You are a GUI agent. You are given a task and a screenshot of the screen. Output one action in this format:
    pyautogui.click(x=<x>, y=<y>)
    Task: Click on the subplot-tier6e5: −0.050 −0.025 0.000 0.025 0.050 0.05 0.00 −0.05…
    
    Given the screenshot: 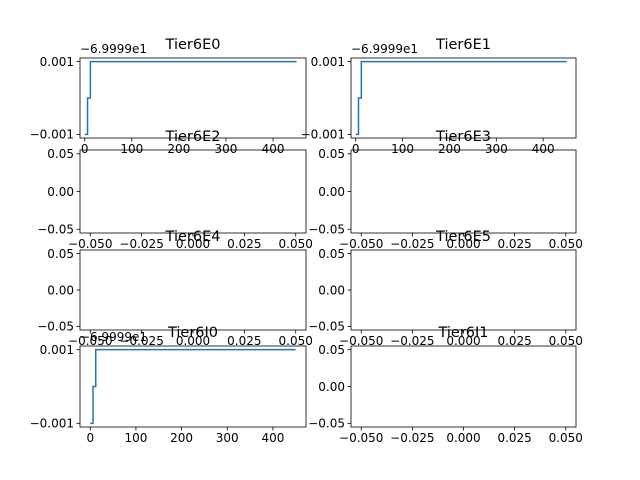 What is the action you would take?
    pyautogui.click(x=445, y=288)
    